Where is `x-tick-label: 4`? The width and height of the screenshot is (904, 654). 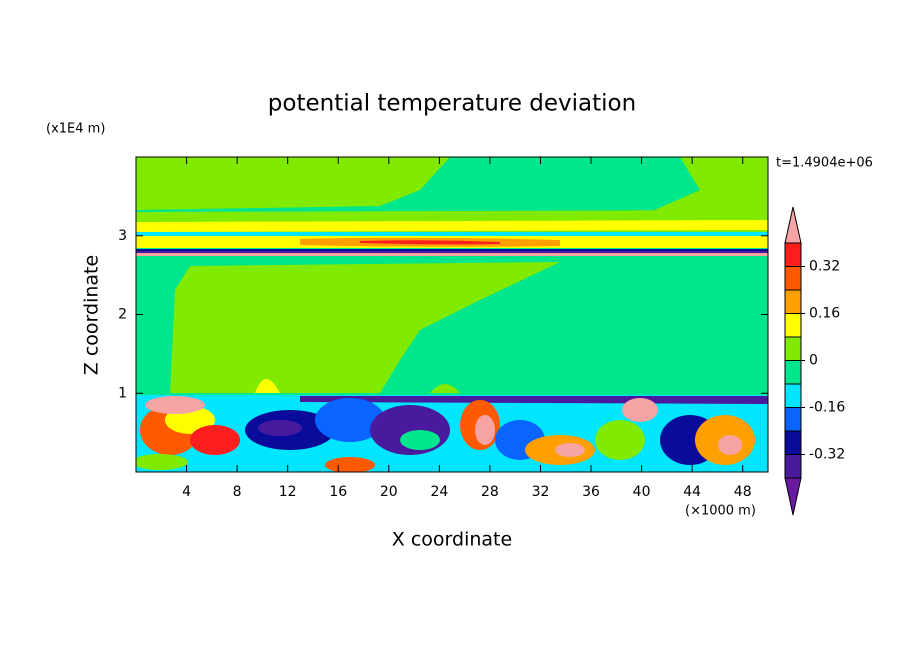
x-tick-label: 4 is located at coordinates (186, 492).